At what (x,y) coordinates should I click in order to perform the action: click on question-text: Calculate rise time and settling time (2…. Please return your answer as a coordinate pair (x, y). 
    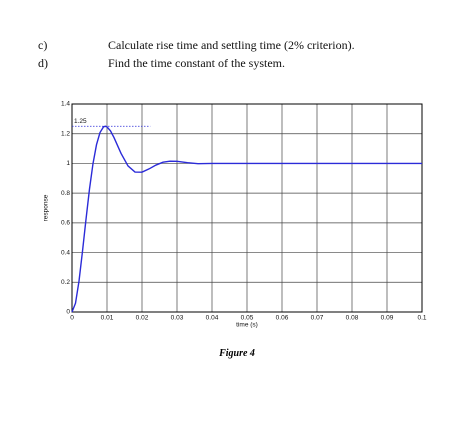
    Looking at the image, I should click on (231, 45).